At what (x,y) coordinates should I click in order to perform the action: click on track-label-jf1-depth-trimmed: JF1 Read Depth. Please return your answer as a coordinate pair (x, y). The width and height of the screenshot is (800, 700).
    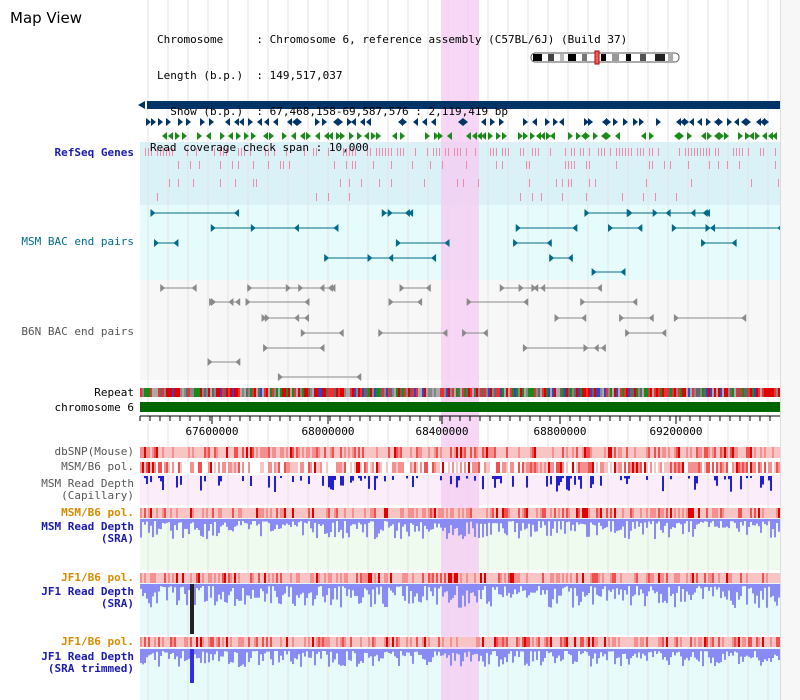
    Looking at the image, I should click on (87, 656).